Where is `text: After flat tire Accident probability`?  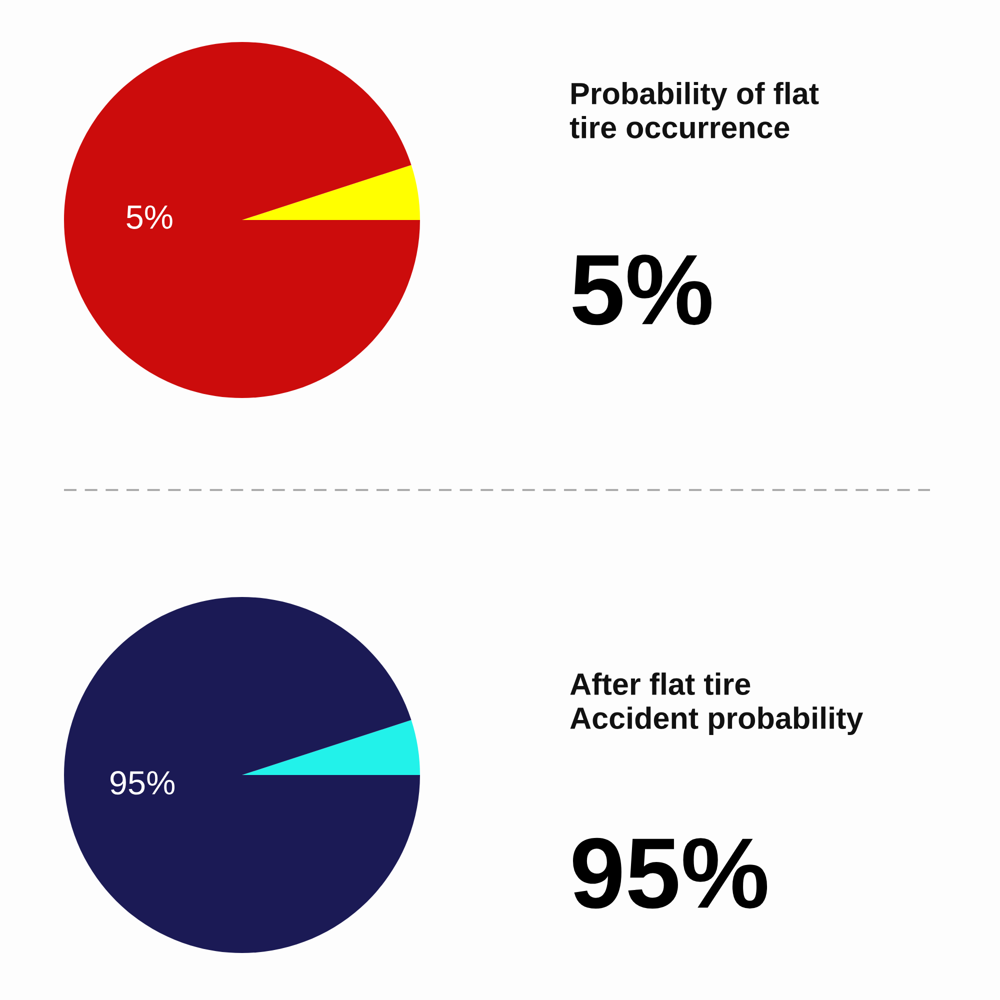 text: After flat tire Accident probability is located at coordinates (717, 704).